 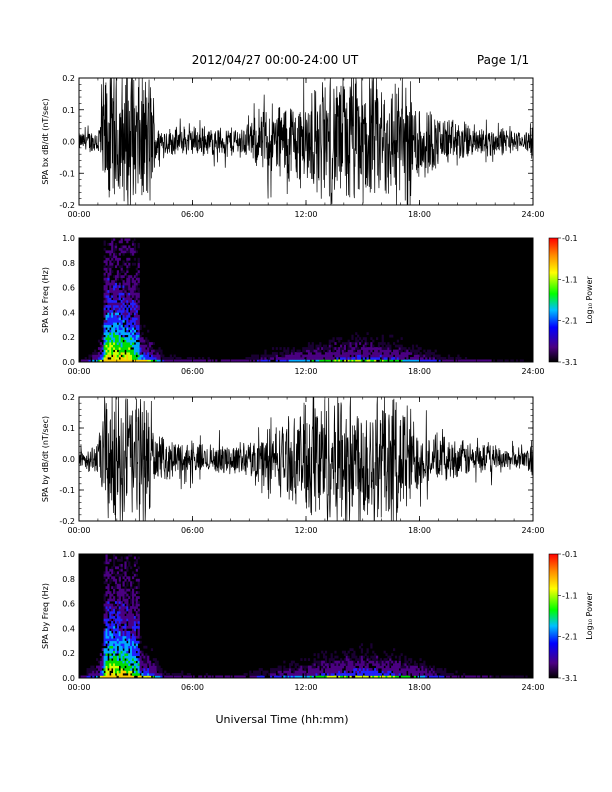 What do you see at coordinates (570, 362) in the screenshot?
I see `colorbar-tick-label: -3.1` at bounding box center [570, 362].